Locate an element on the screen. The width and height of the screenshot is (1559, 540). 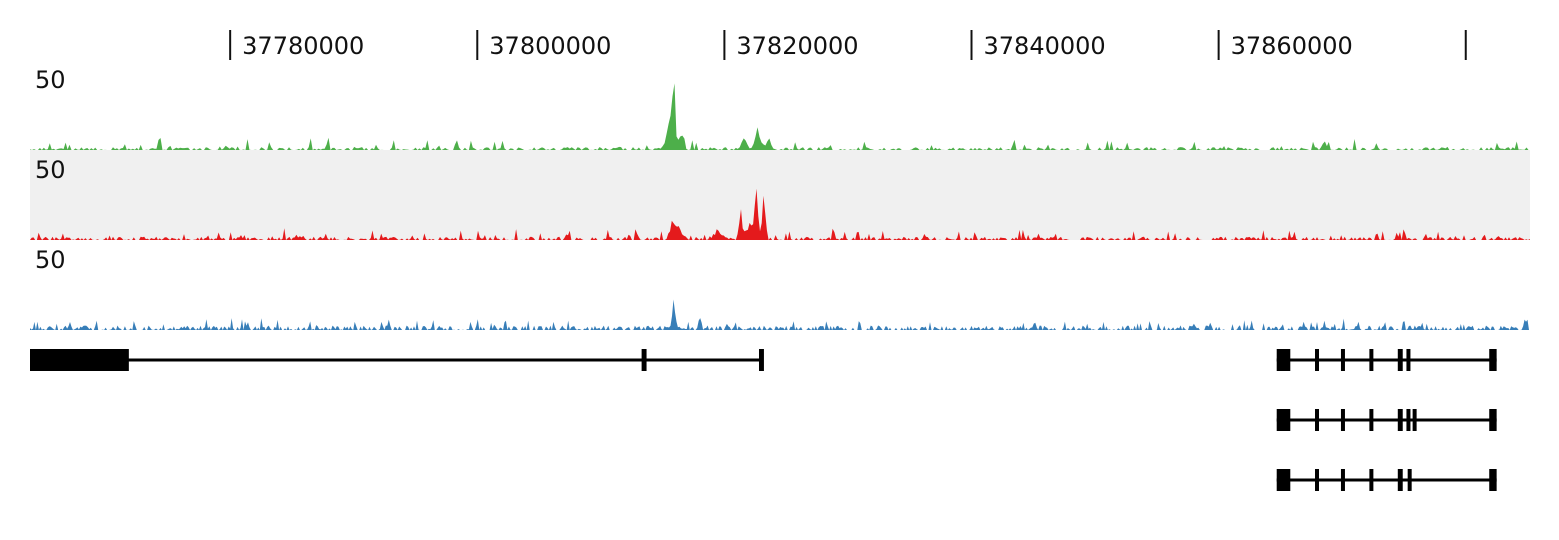
x-tick-label: 37840000 is located at coordinates (1045, 46).